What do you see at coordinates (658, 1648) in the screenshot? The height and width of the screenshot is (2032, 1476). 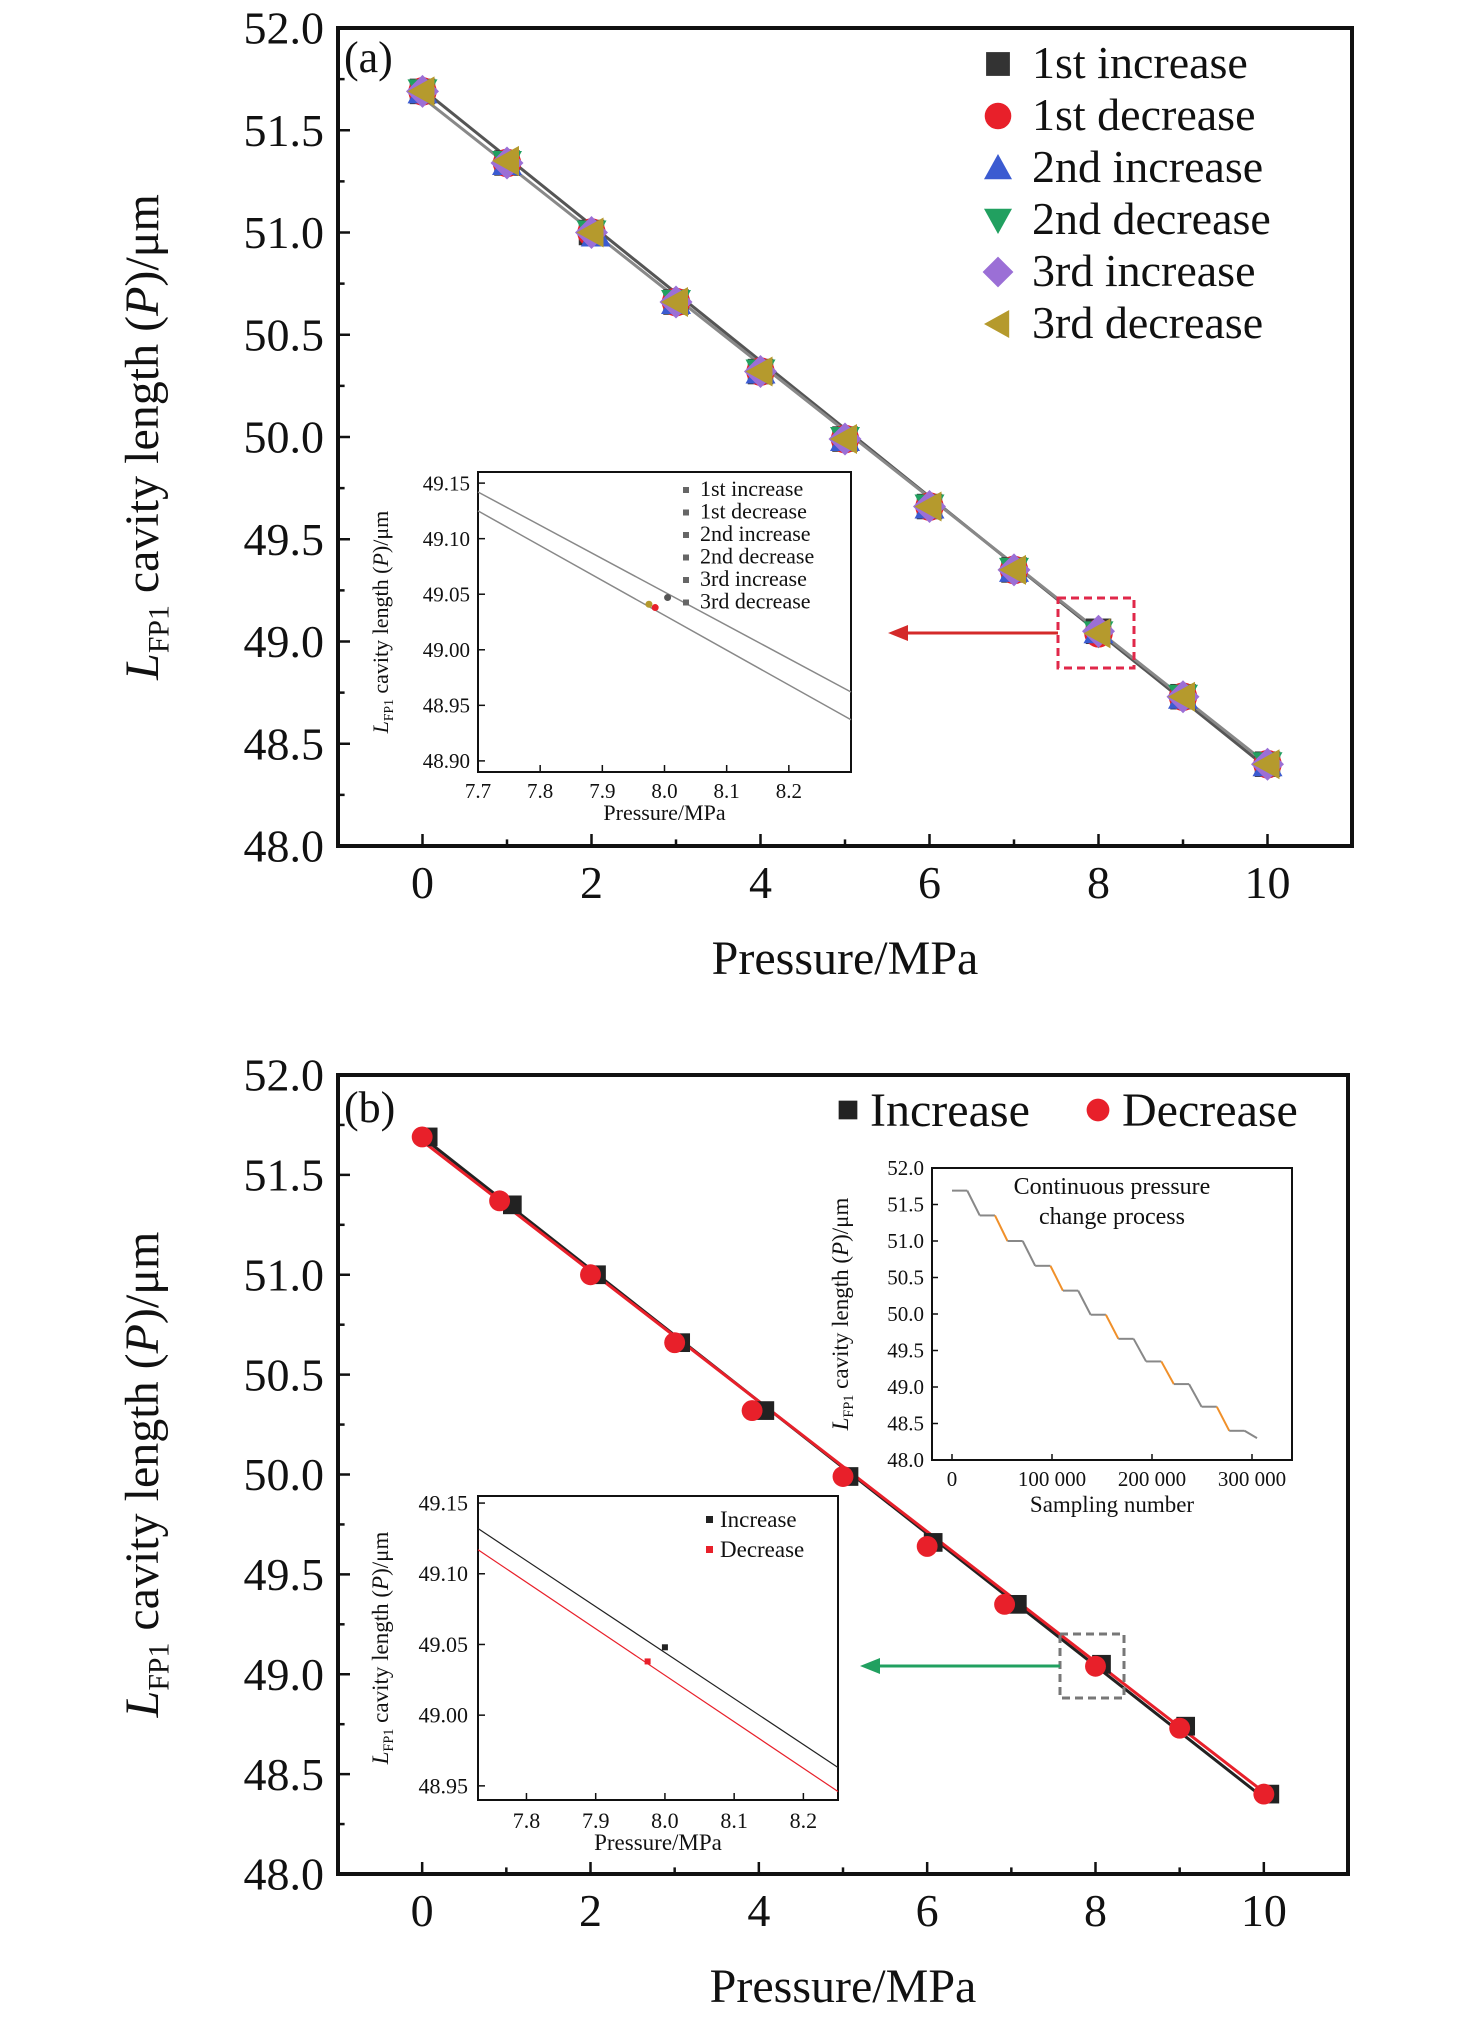 I see `b-inset-line` at bounding box center [658, 1648].